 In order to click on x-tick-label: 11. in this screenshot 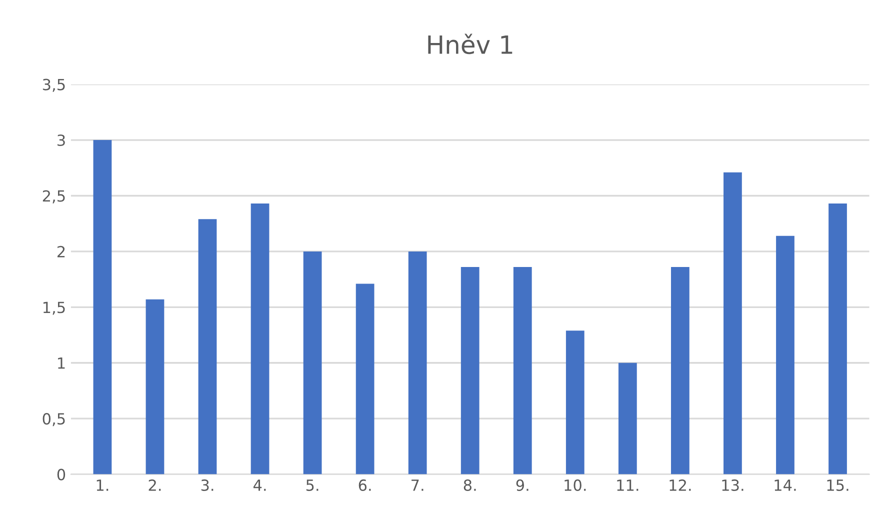, I will do `click(627, 485)`.